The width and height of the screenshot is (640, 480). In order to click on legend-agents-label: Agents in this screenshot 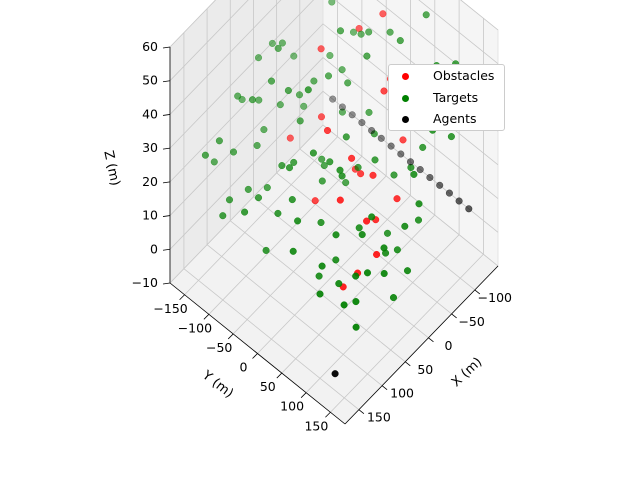, I will do `click(455, 118)`.